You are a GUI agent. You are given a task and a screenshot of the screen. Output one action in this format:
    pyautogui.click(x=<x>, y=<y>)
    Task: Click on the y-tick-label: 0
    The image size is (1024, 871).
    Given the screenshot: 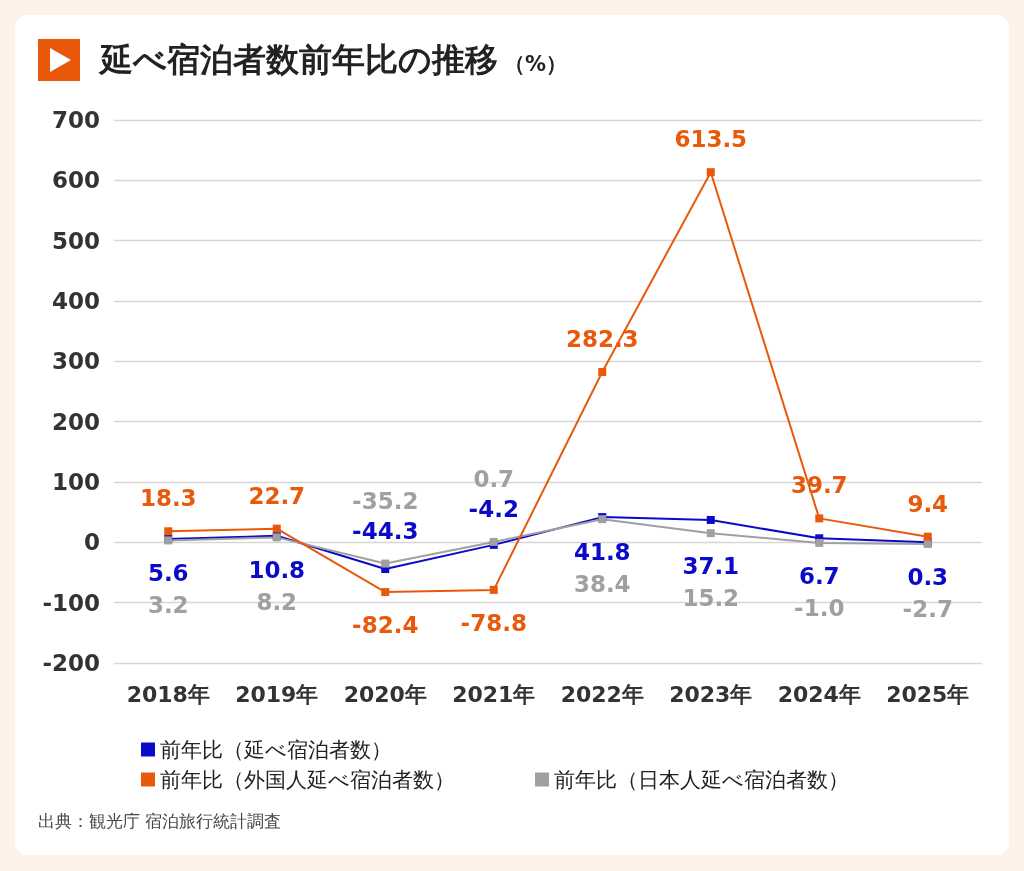 What is the action you would take?
    pyautogui.click(x=91, y=542)
    